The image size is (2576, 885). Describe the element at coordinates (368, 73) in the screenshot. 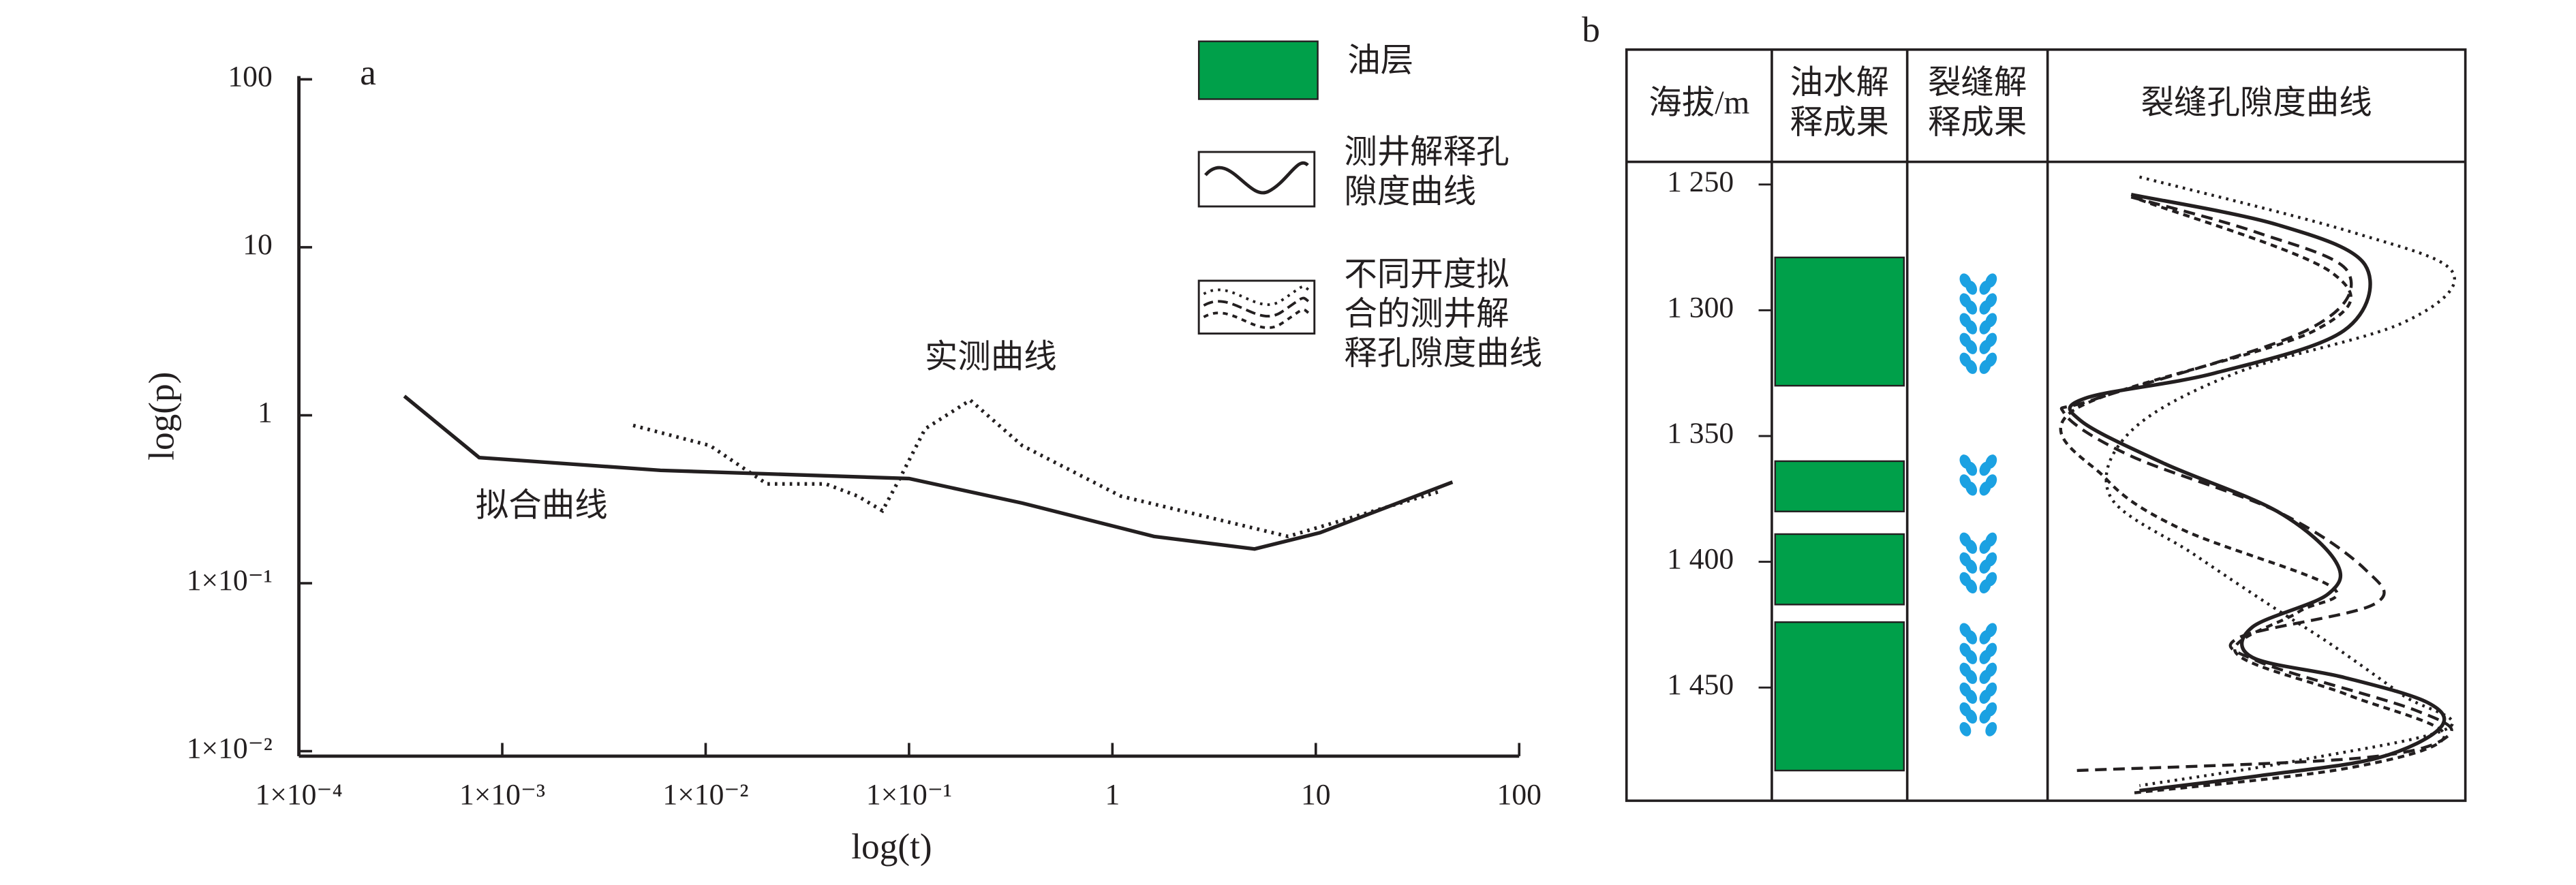

I see `panel-label: a` at that location.